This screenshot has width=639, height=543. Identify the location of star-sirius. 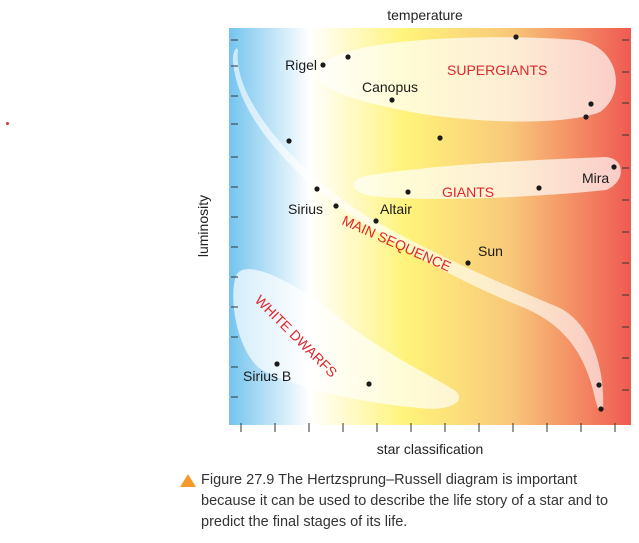
(336, 206).